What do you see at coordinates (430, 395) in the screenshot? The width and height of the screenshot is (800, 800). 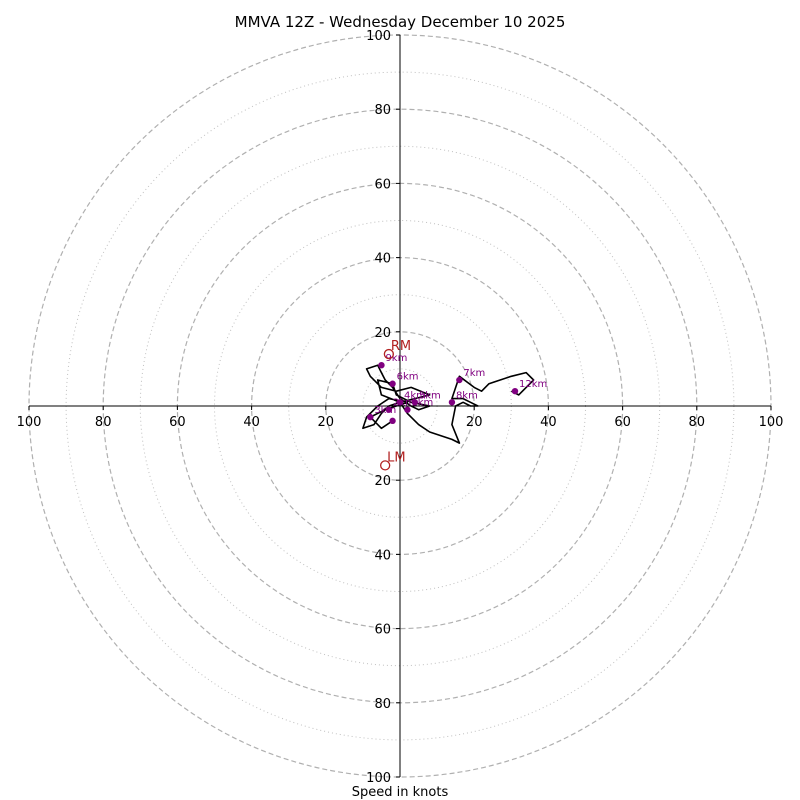 I see `height-point-label: 5km` at bounding box center [430, 395].